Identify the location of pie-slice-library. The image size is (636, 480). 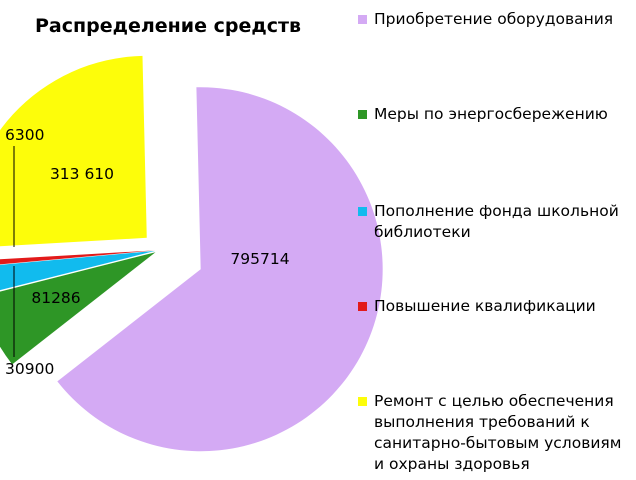
(78, 270).